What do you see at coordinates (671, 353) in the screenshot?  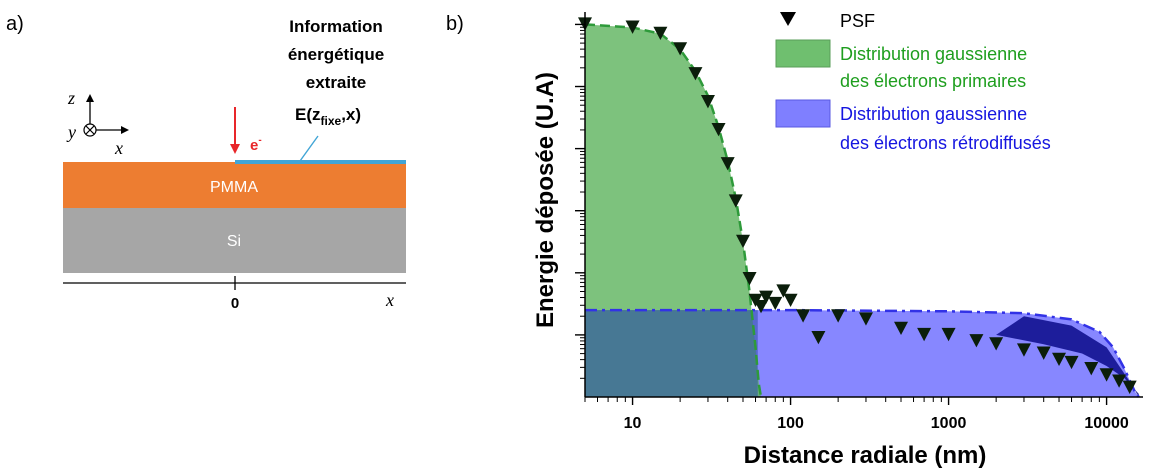 I see `area-overlap` at bounding box center [671, 353].